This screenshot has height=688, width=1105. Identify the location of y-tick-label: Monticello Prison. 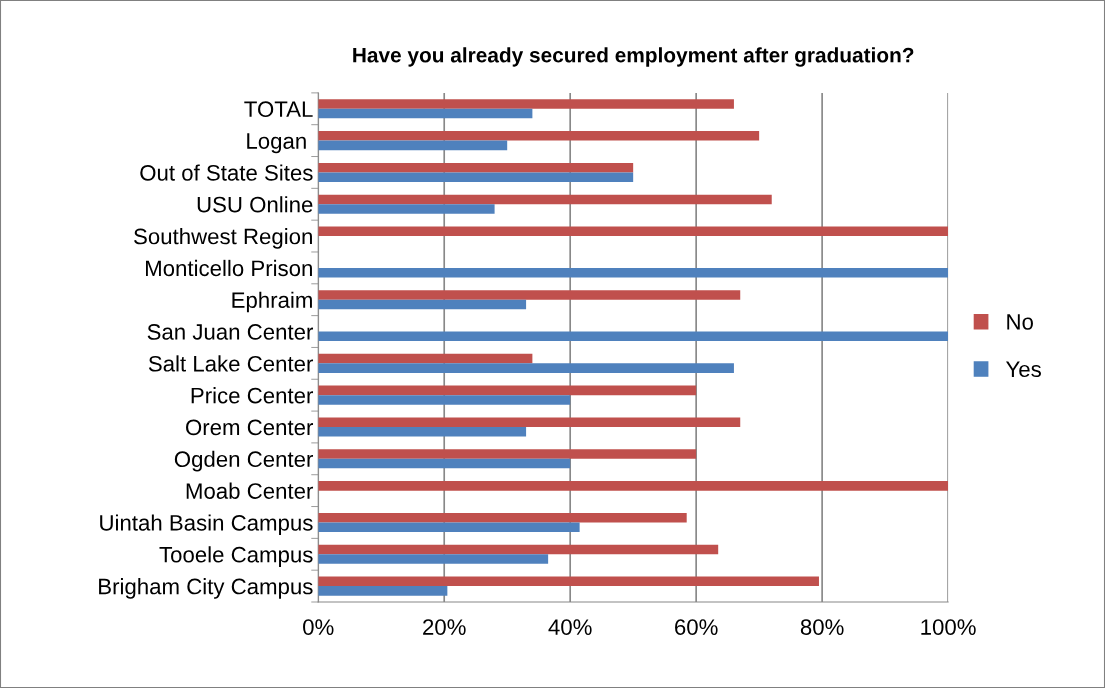
(229, 268).